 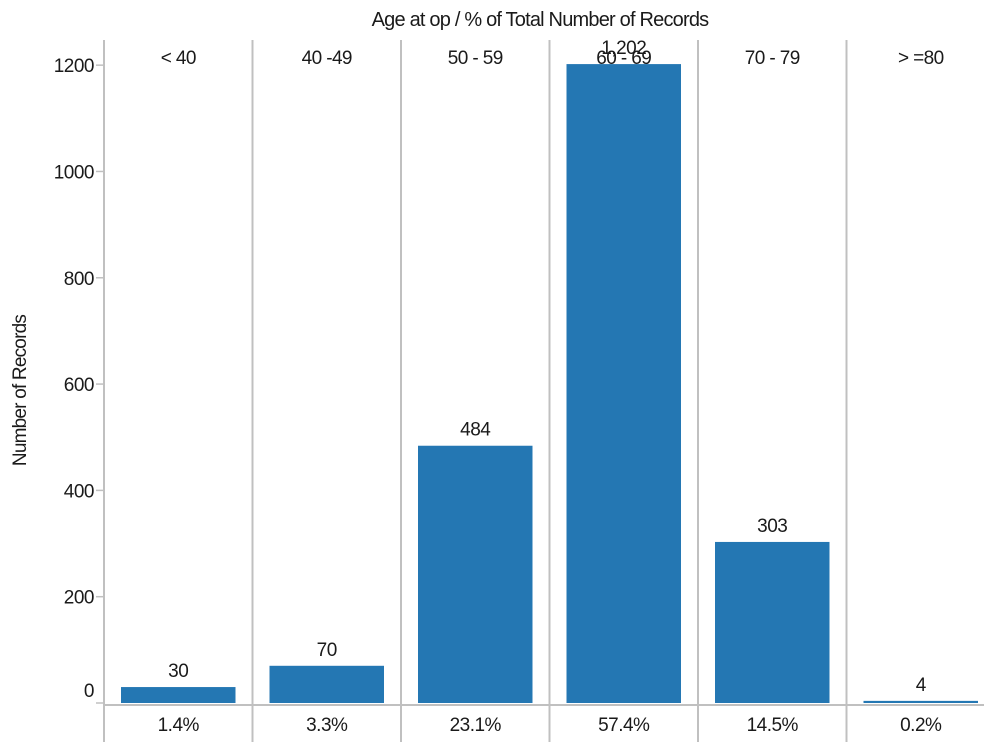 I want to click on category-label: 50 - 59, so click(x=475, y=58).